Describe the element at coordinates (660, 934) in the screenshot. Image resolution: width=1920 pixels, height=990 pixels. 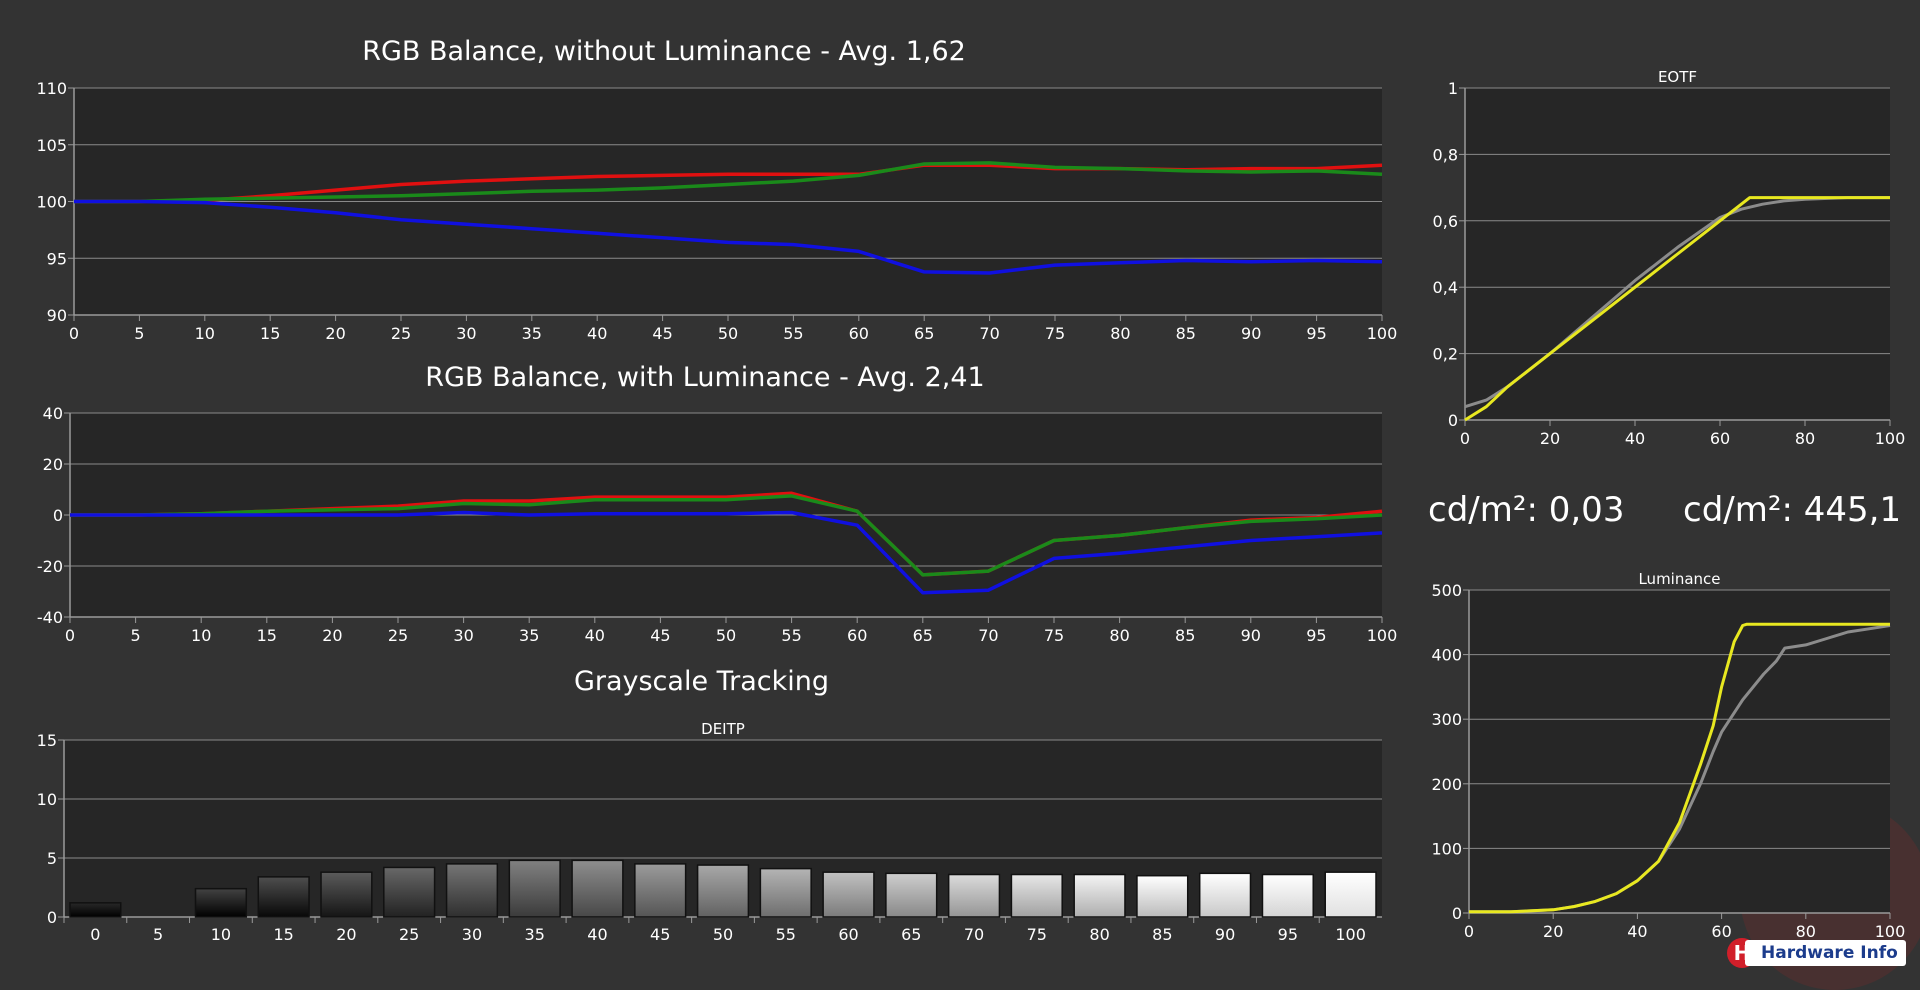
I see `grayscale-xtick-label: 45` at that location.